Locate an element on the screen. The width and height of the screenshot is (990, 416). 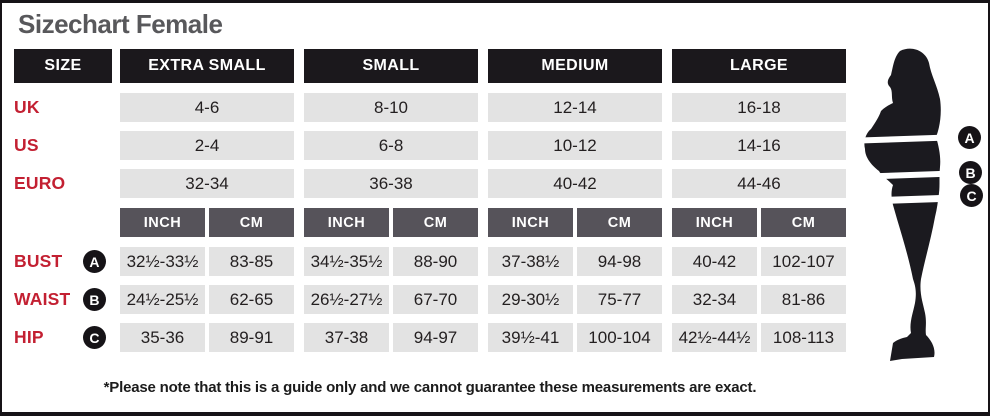
table-cell-hip-s-inch: 37-38 is located at coordinates (346, 337).